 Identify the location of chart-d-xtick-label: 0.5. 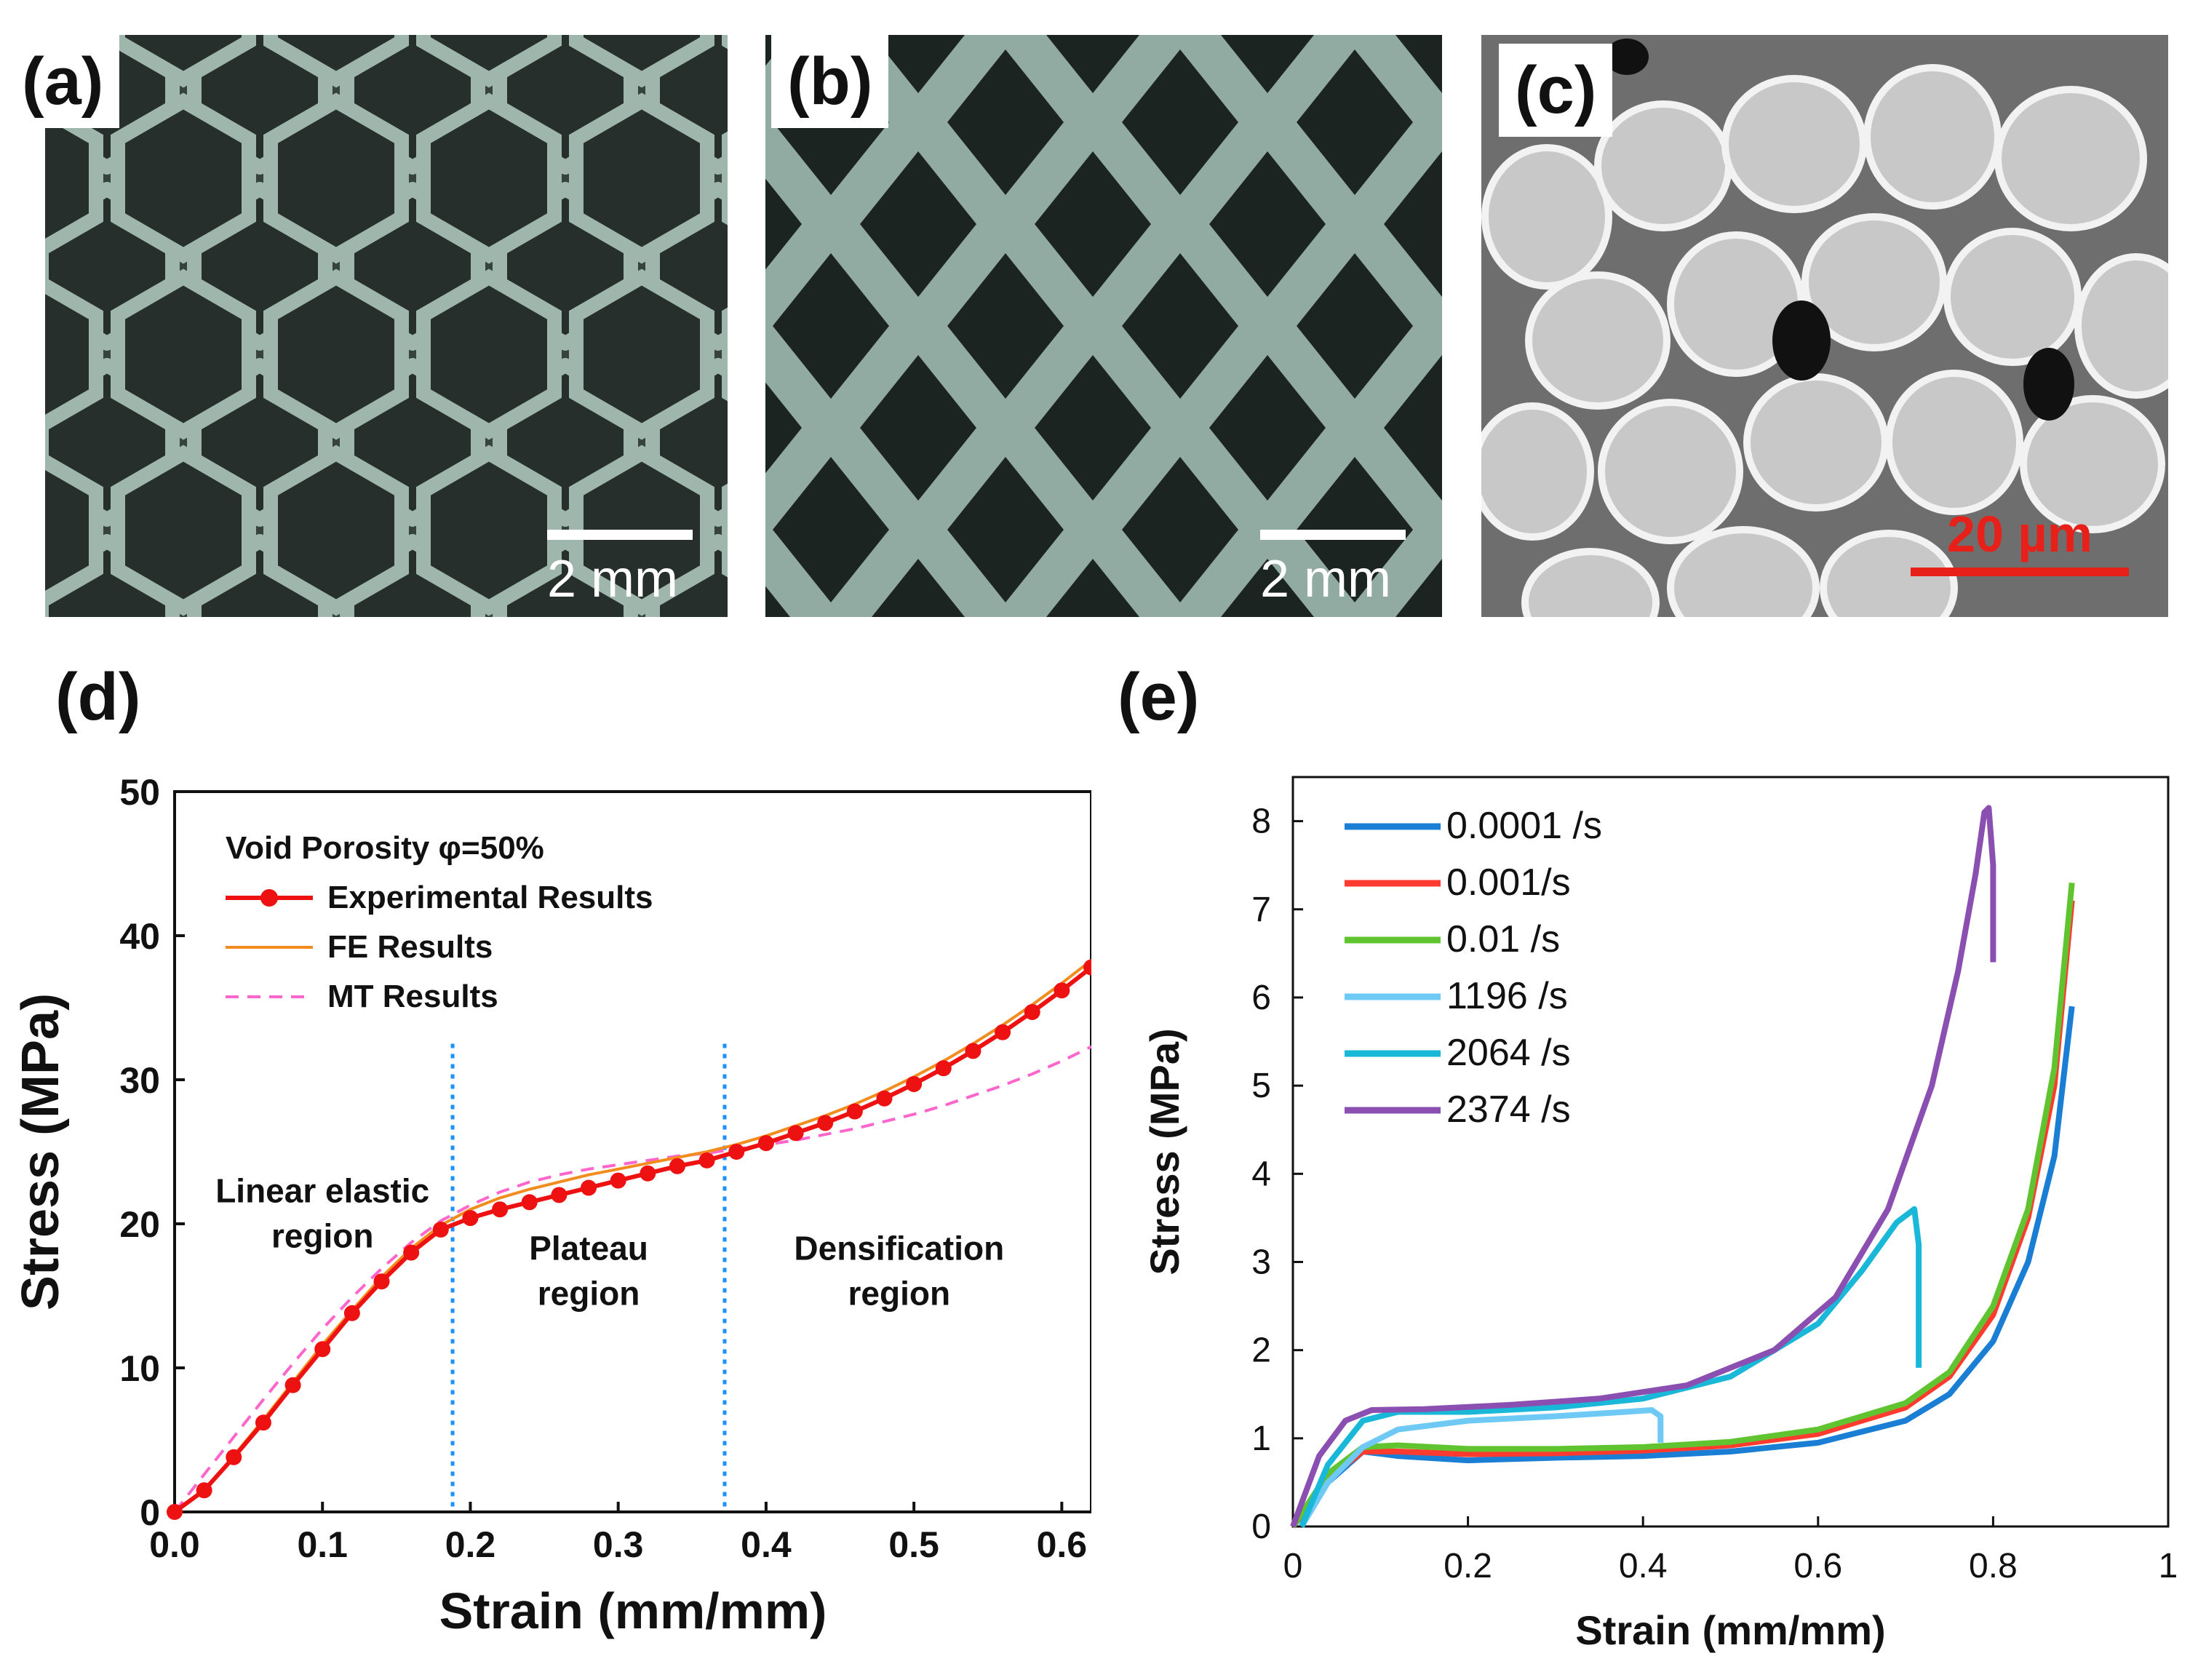
(913, 1545).